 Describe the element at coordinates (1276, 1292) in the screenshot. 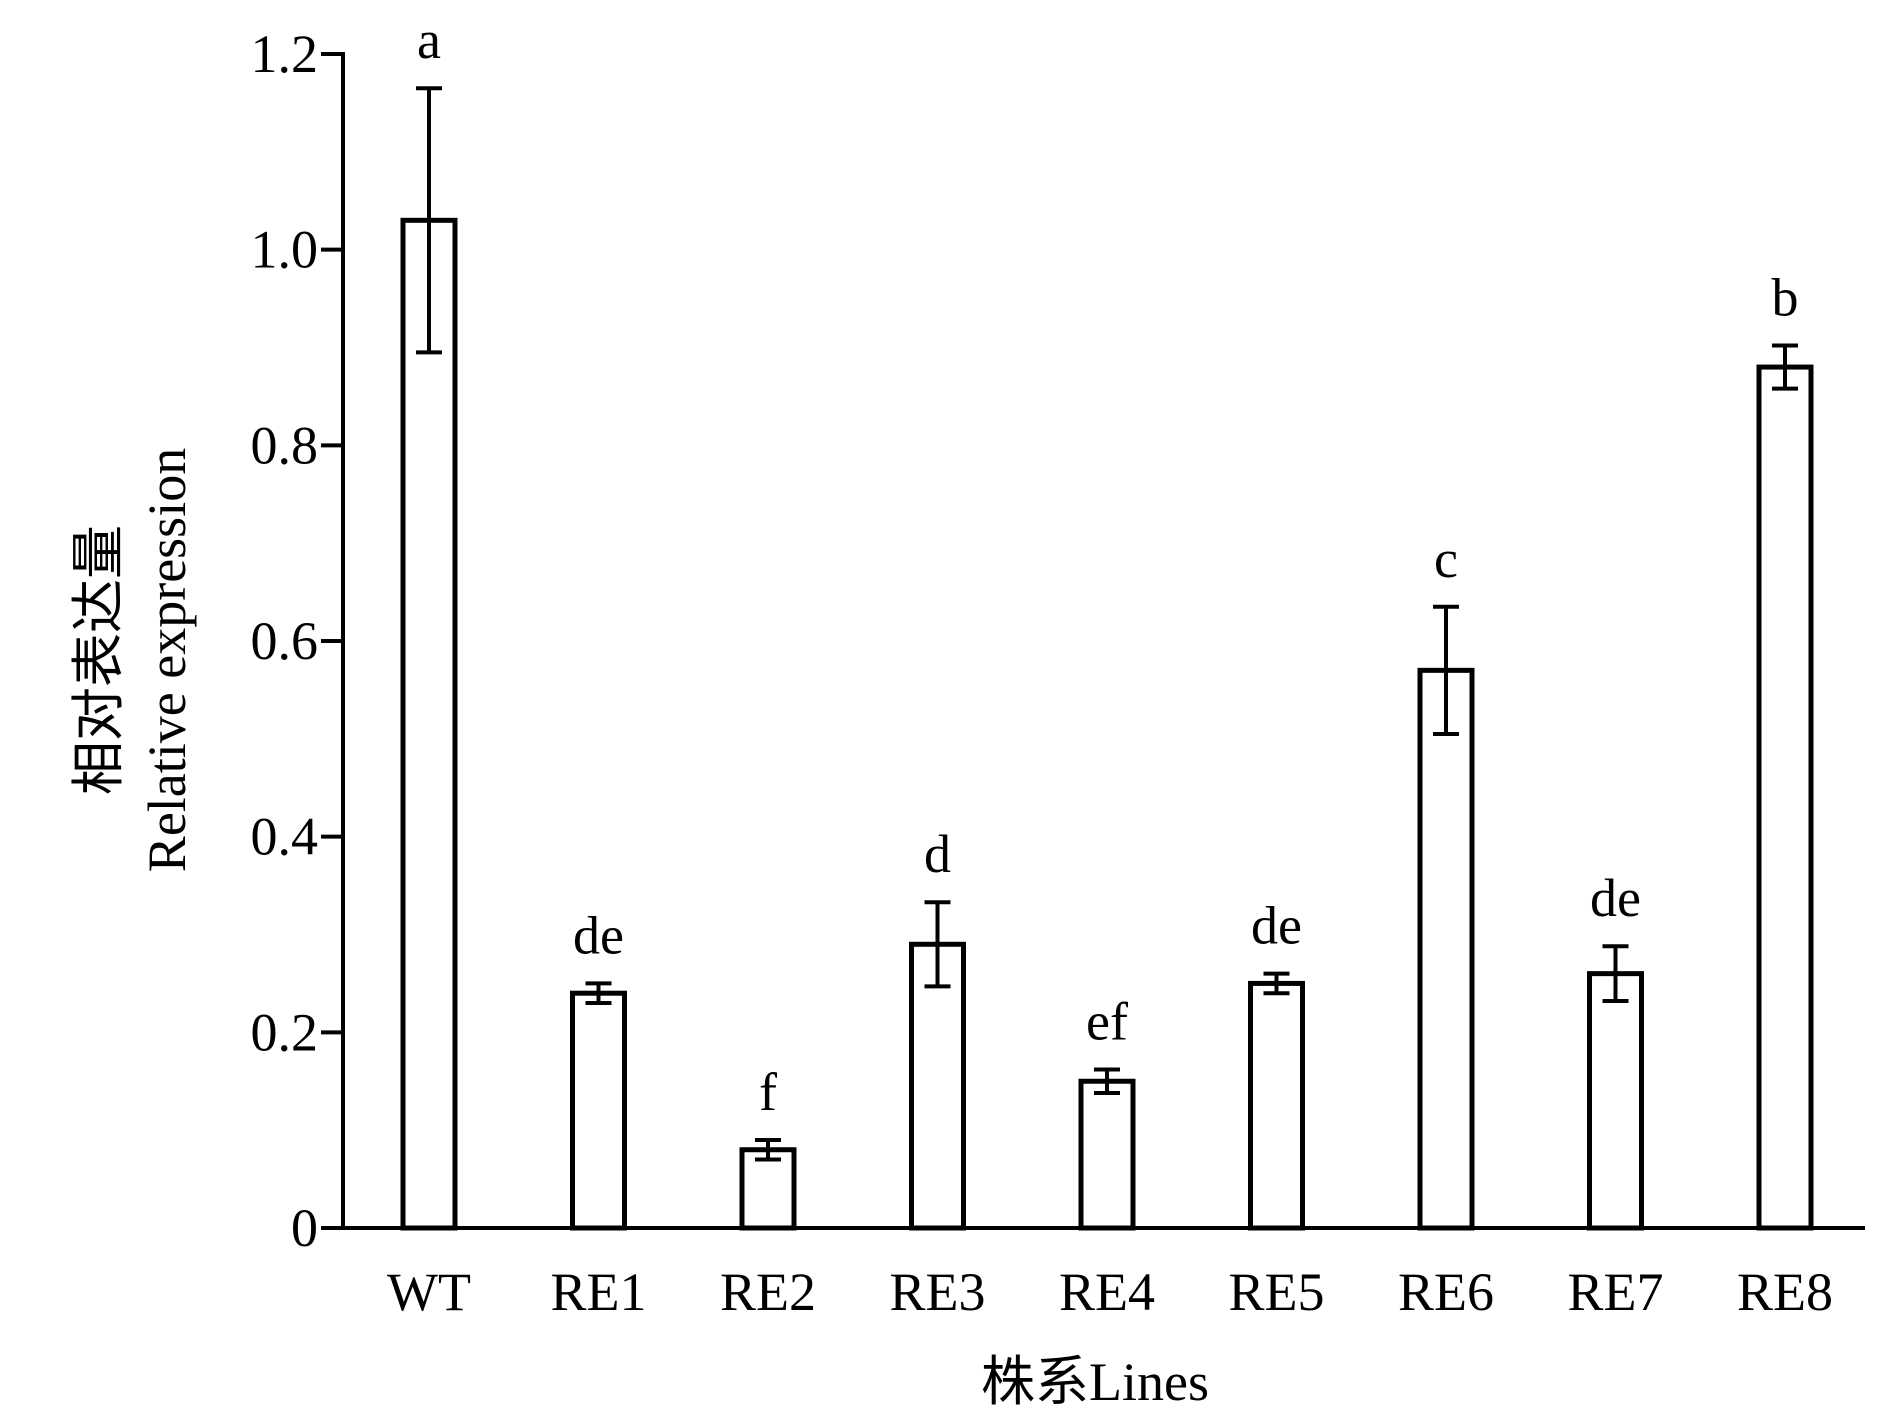

I see `x-tick-label: RE5` at that location.